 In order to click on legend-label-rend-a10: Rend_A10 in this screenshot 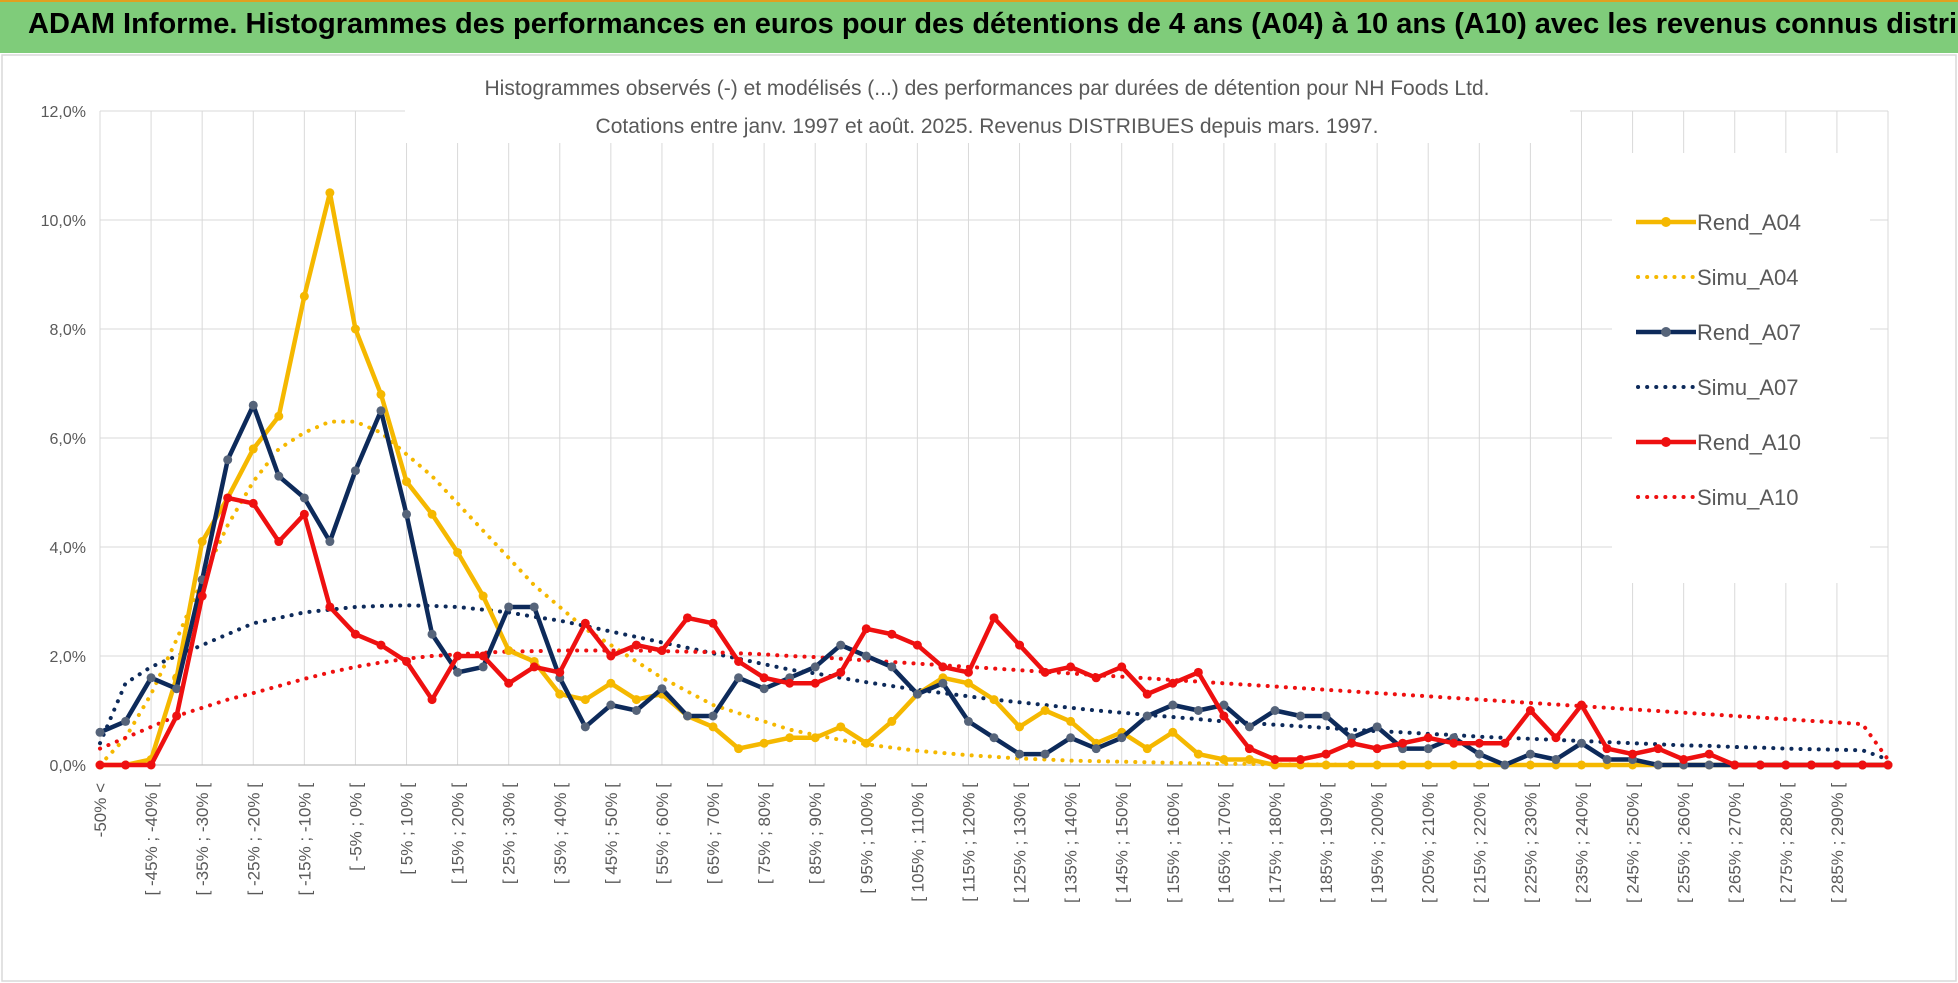, I will do `click(1749, 442)`.